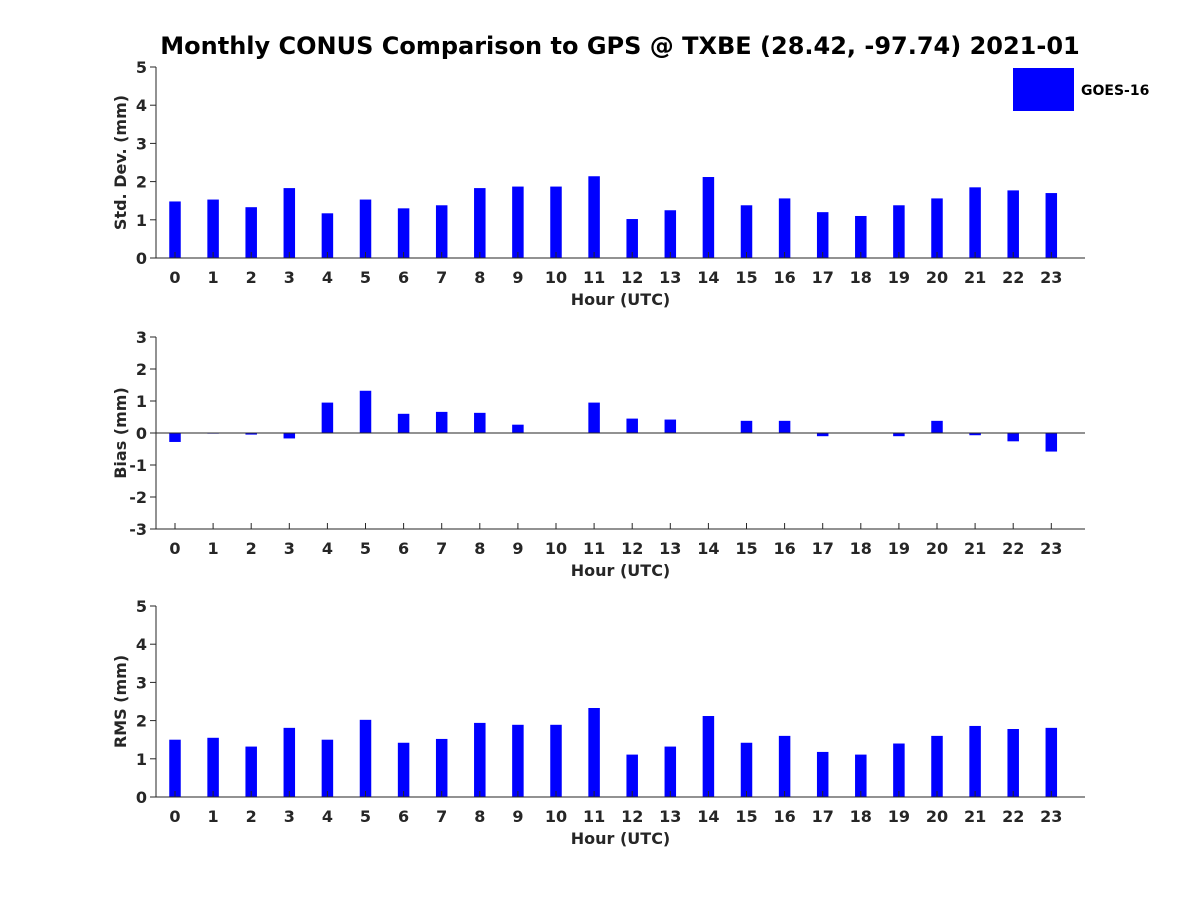 The image size is (1200, 900). I want to click on bias-xtick-label: 20, so click(937, 548).